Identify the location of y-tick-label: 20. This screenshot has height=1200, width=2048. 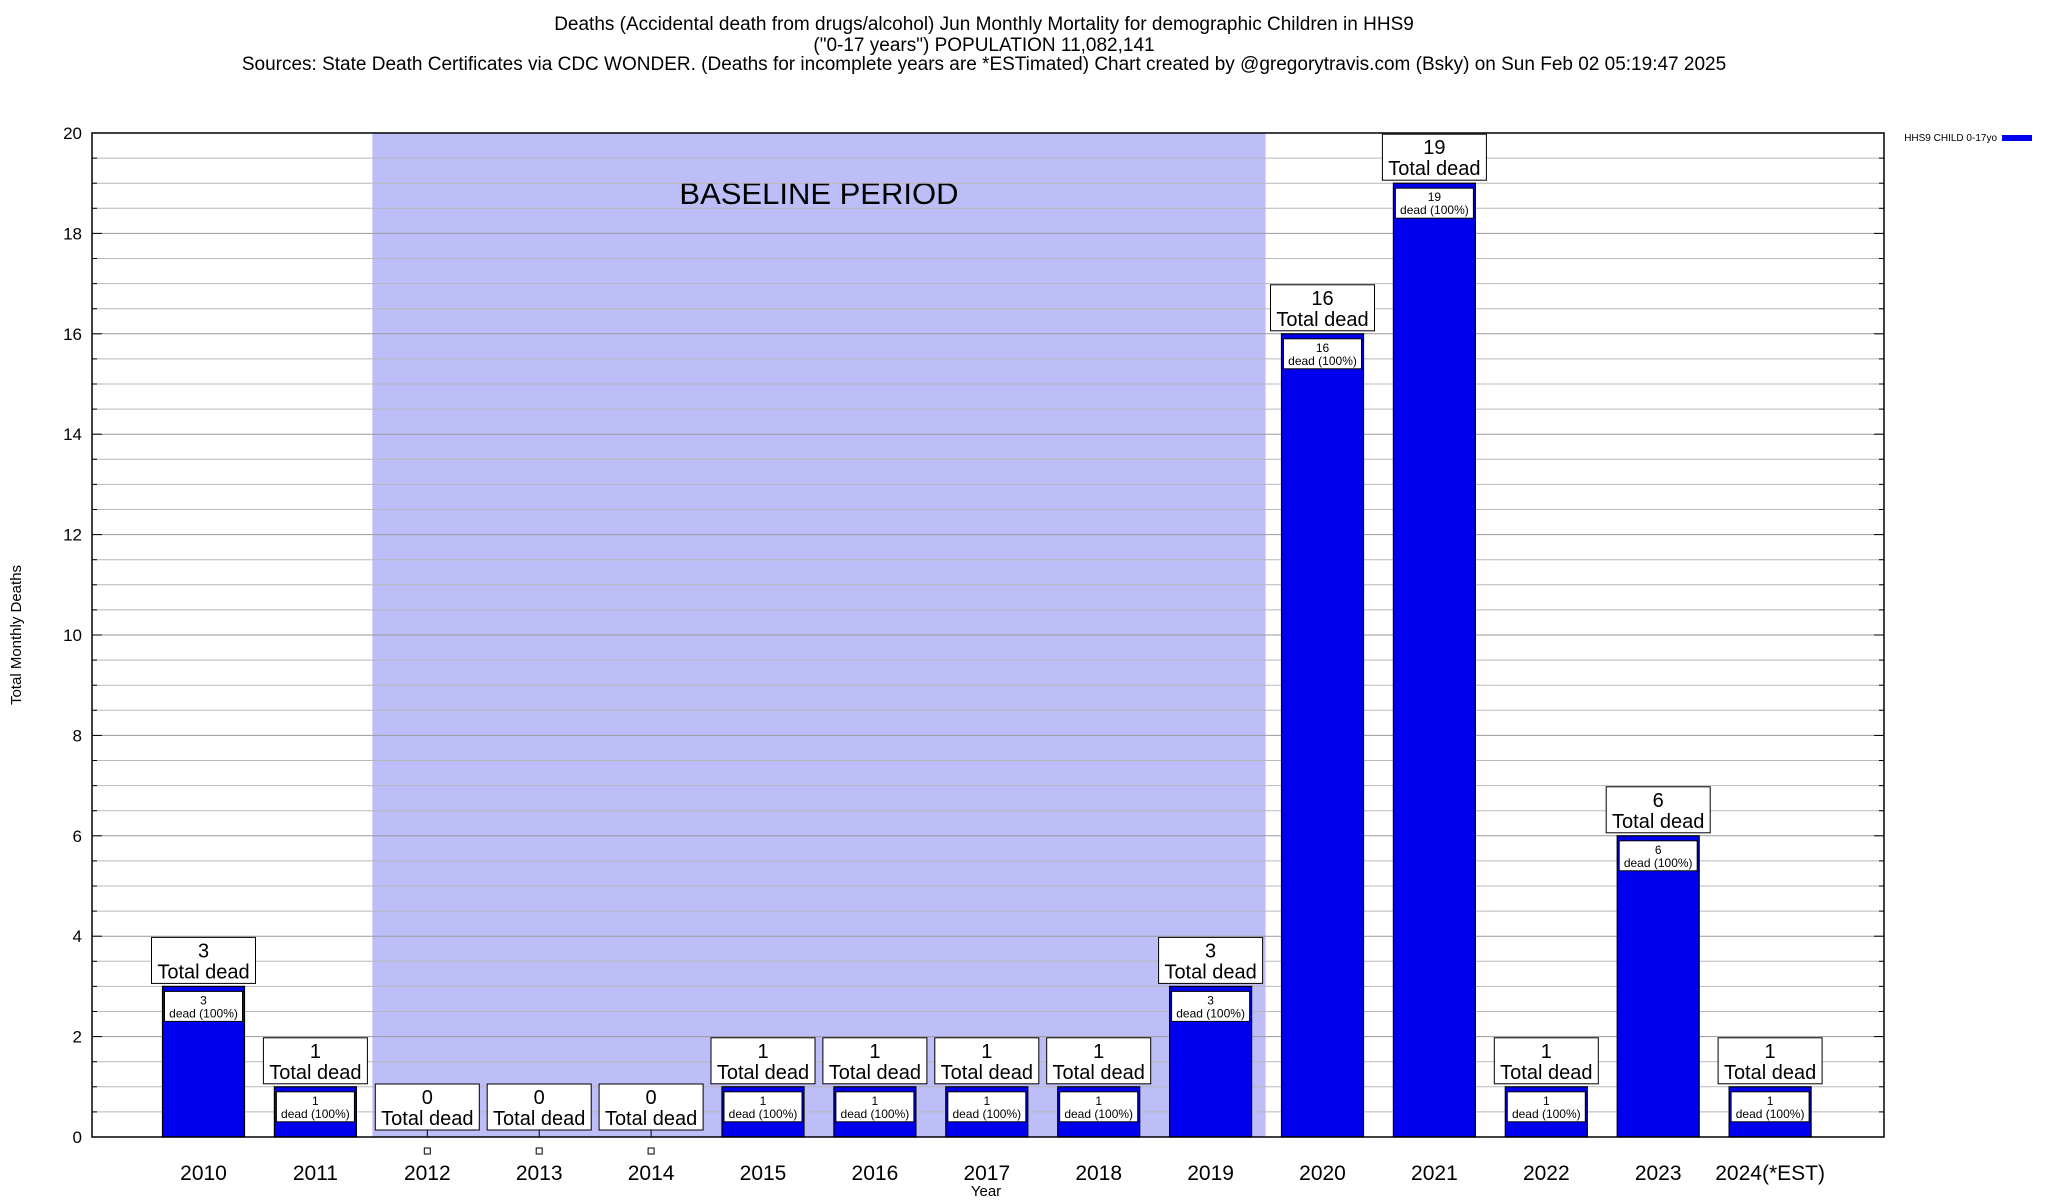
(72, 133).